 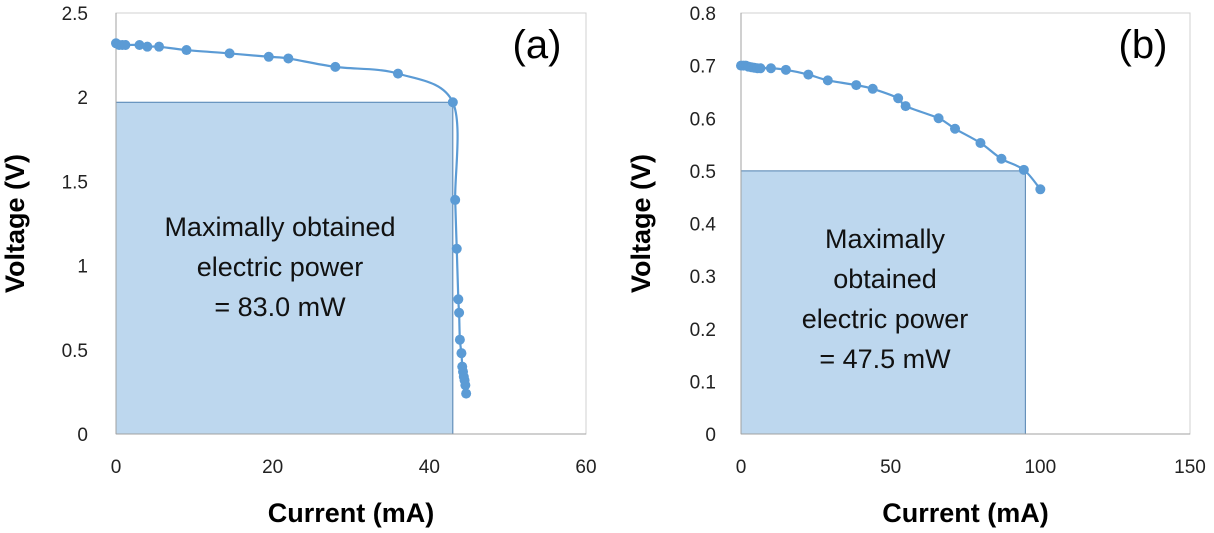 What do you see at coordinates (279, 227) in the screenshot?
I see `power-annotation-line: Maximally obtained` at bounding box center [279, 227].